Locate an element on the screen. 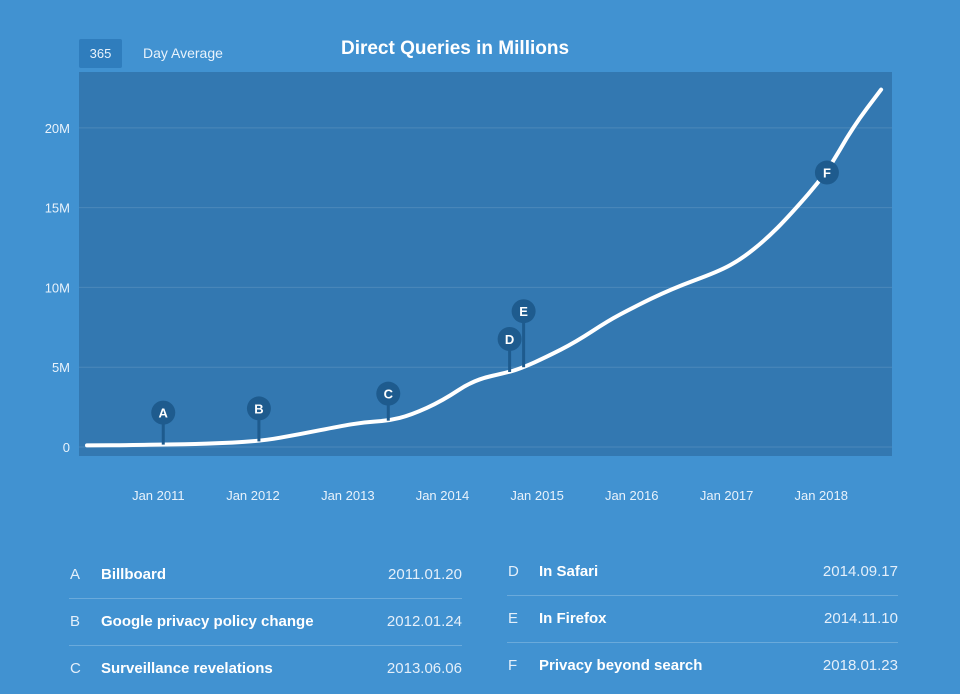  legend-label: Billboard is located at coordinates (134, 574).